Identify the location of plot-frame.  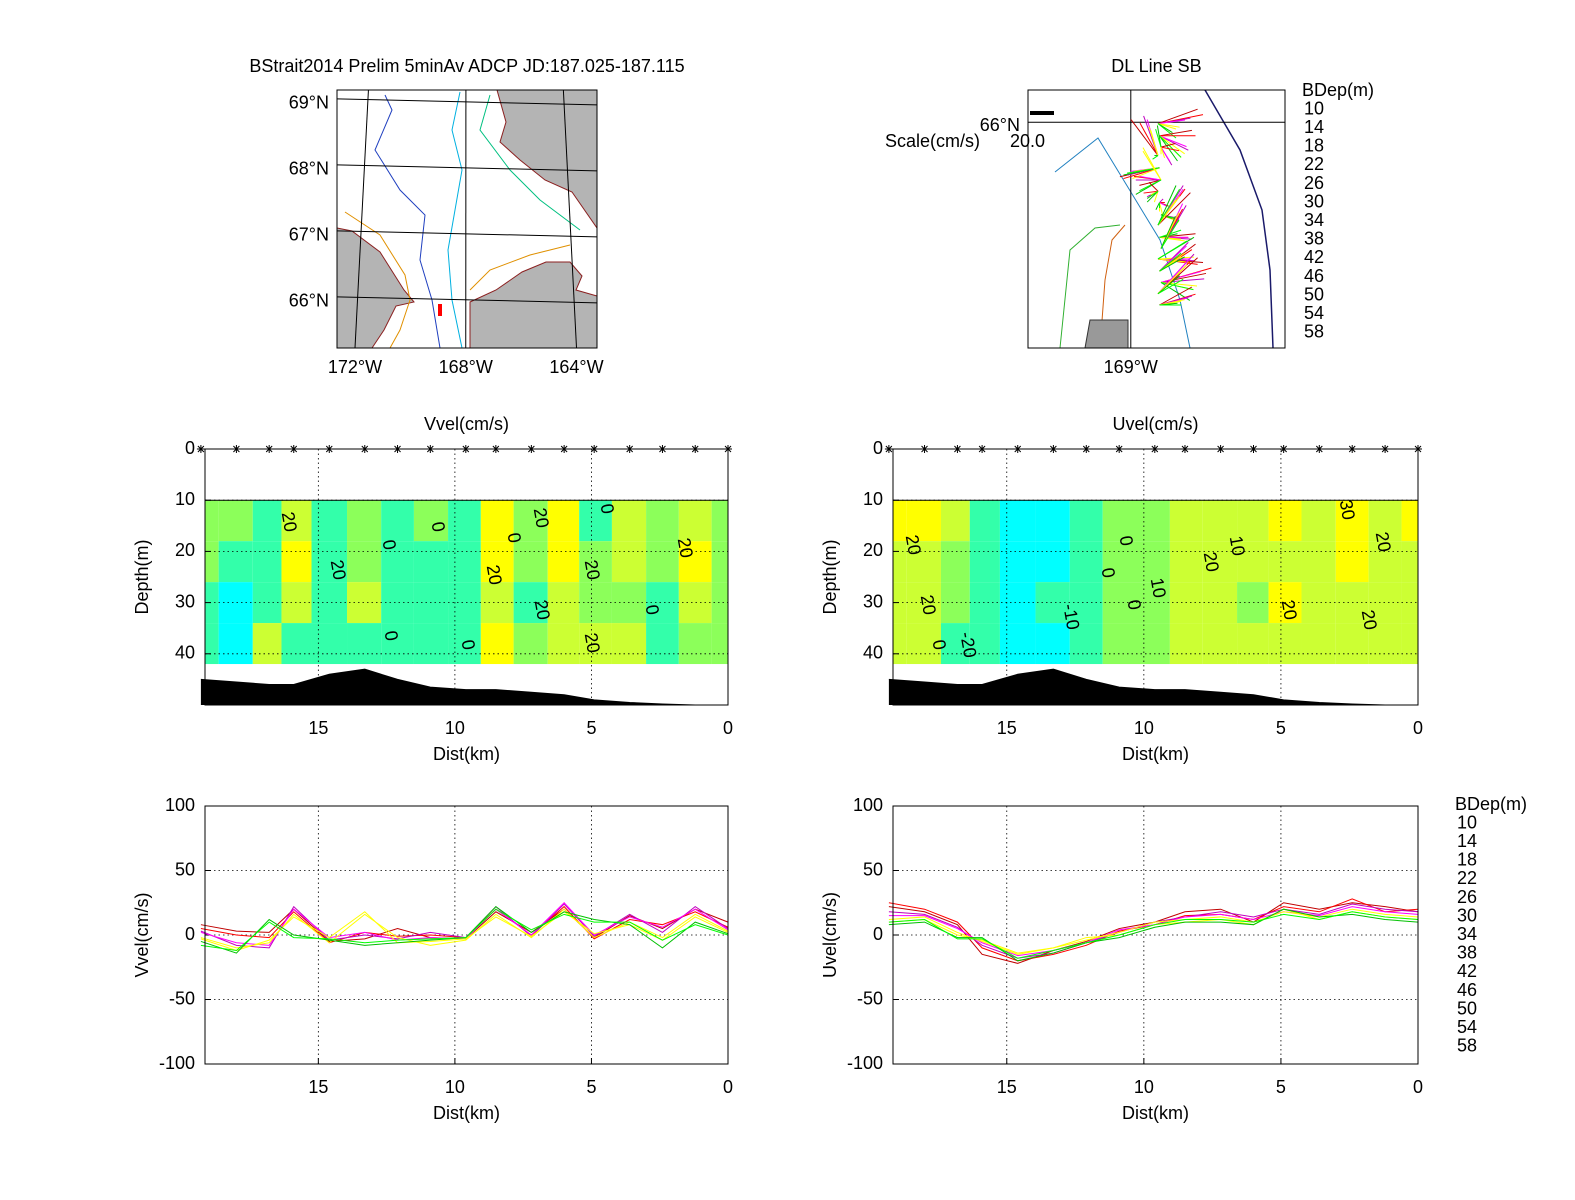
(1156, 219).